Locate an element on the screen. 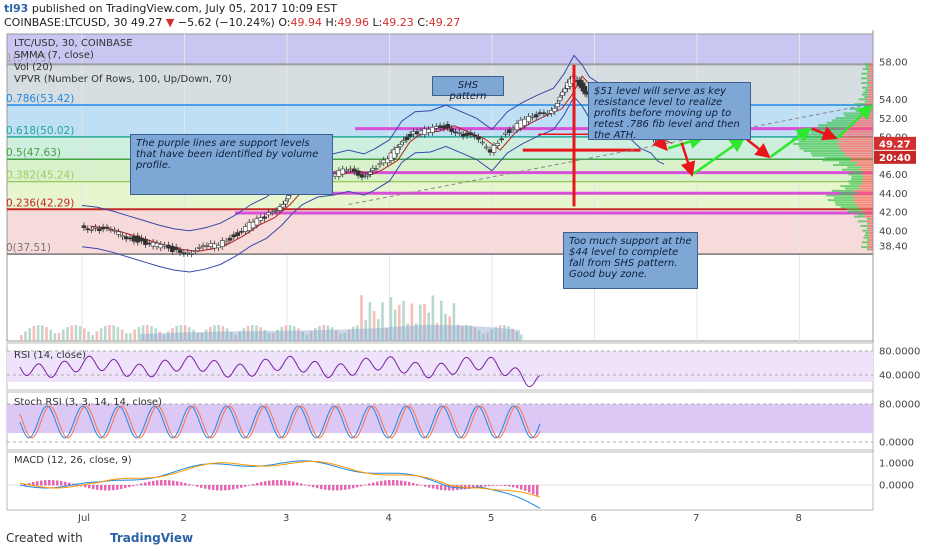 The height and width of the screenshot is (550, 932). created-with: Created with is located at coordinates (44, 538).